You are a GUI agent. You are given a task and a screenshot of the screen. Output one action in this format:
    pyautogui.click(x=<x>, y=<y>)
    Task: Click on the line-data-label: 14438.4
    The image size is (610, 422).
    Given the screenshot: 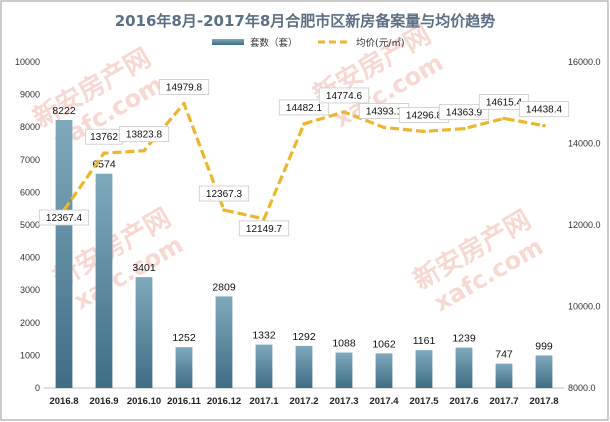 What is the action you would take?
    pyautogui.click(x=544, y=110)
    